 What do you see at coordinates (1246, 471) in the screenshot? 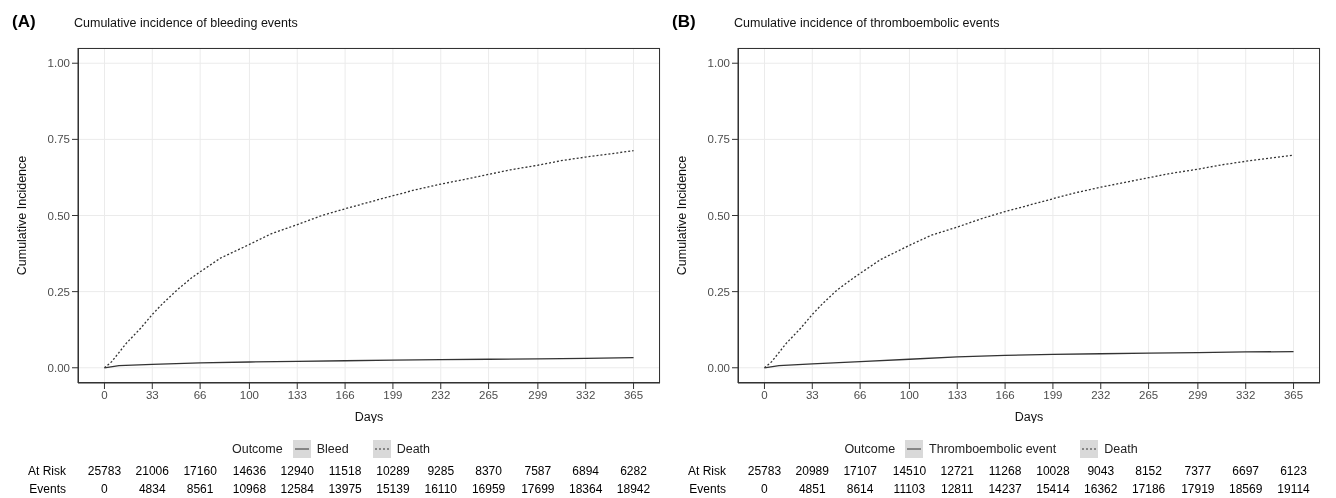
I see `text: 6697` at bounding box center [1246, 471].